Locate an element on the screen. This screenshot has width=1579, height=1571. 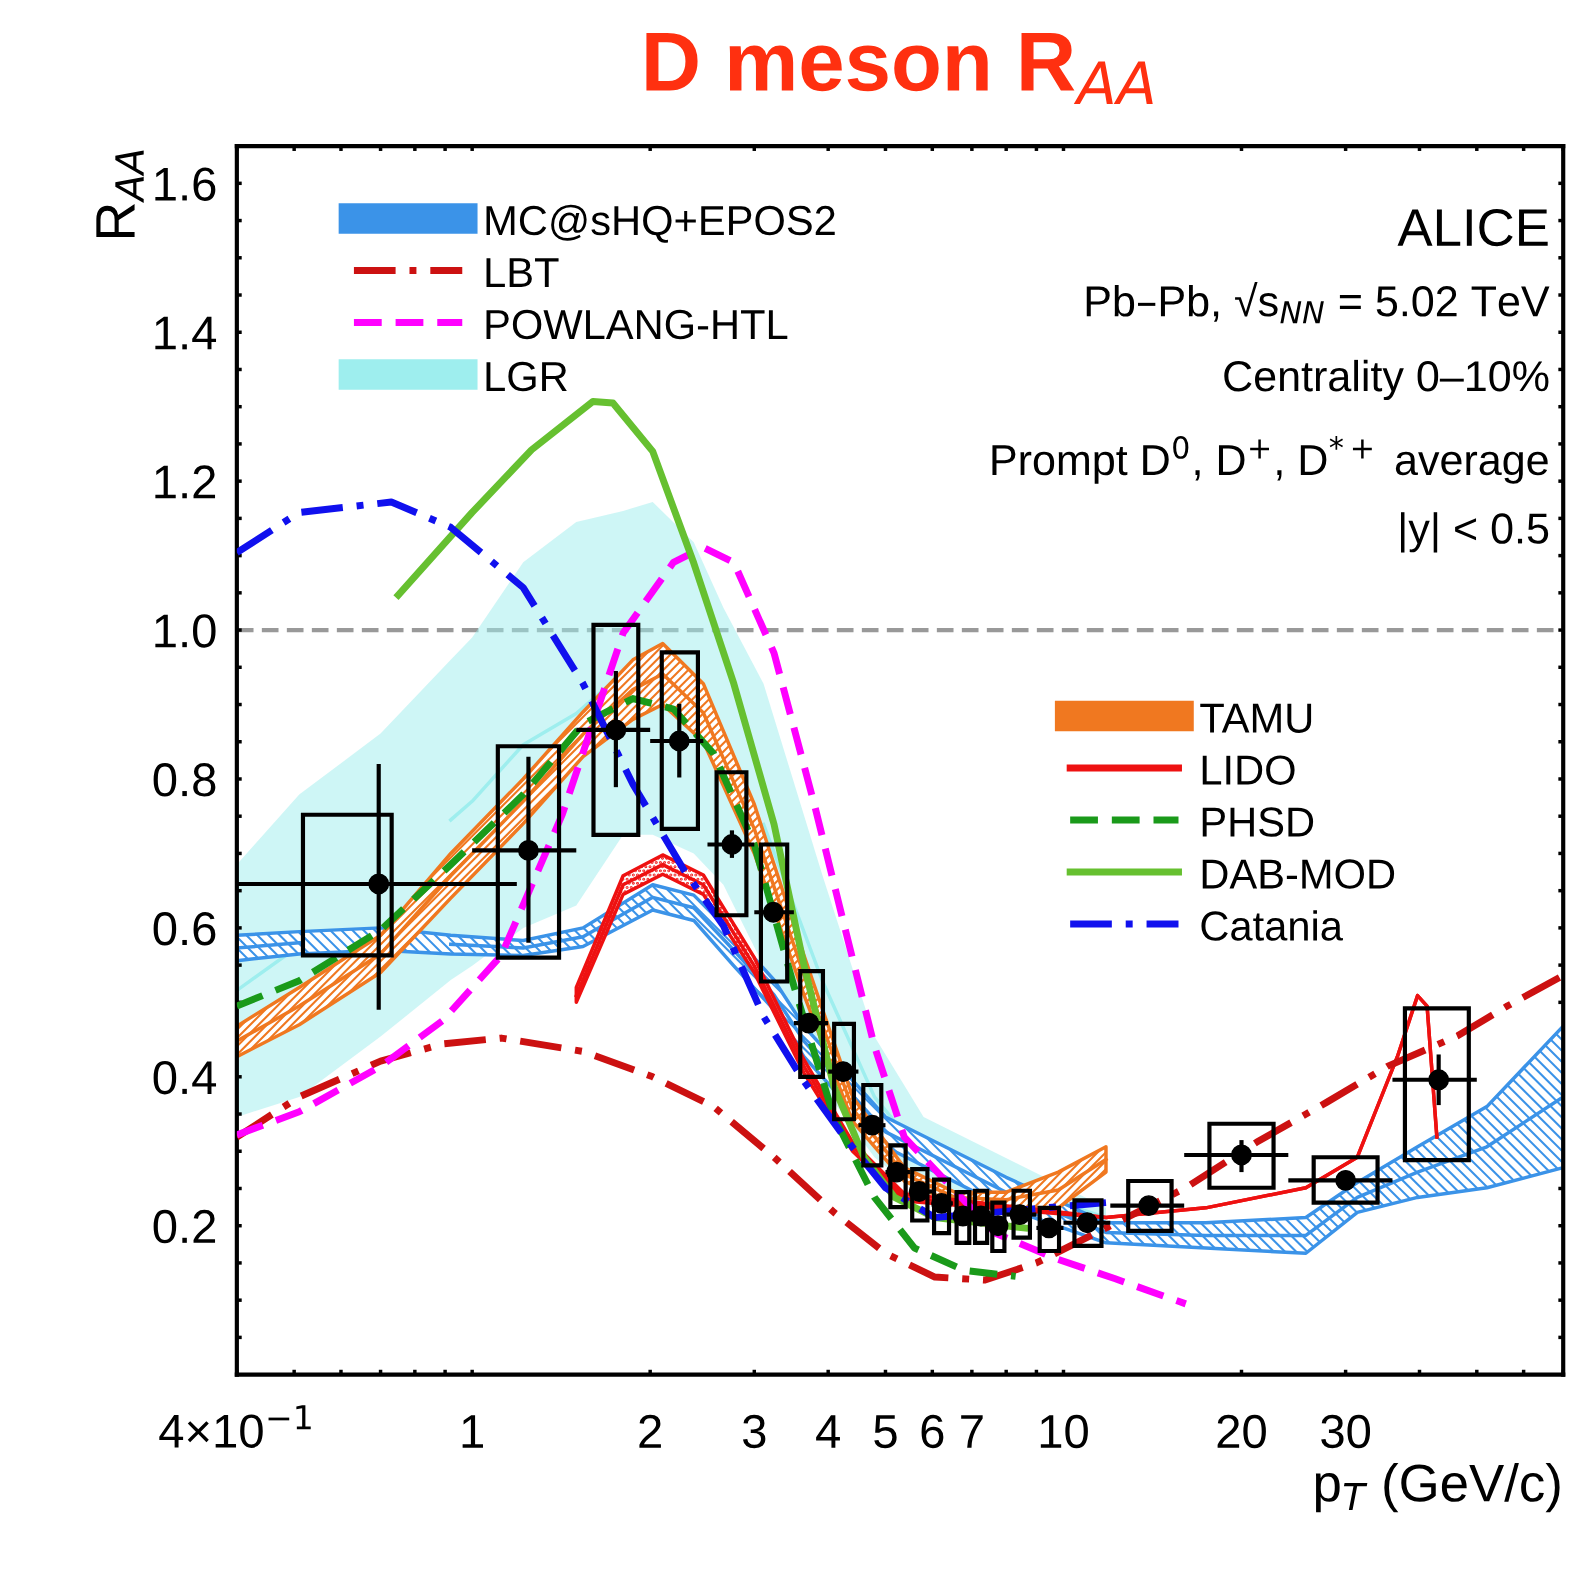
x-axis-title: p$_{T}$ (GeV/c) is located at coordinates (1437, 1488).